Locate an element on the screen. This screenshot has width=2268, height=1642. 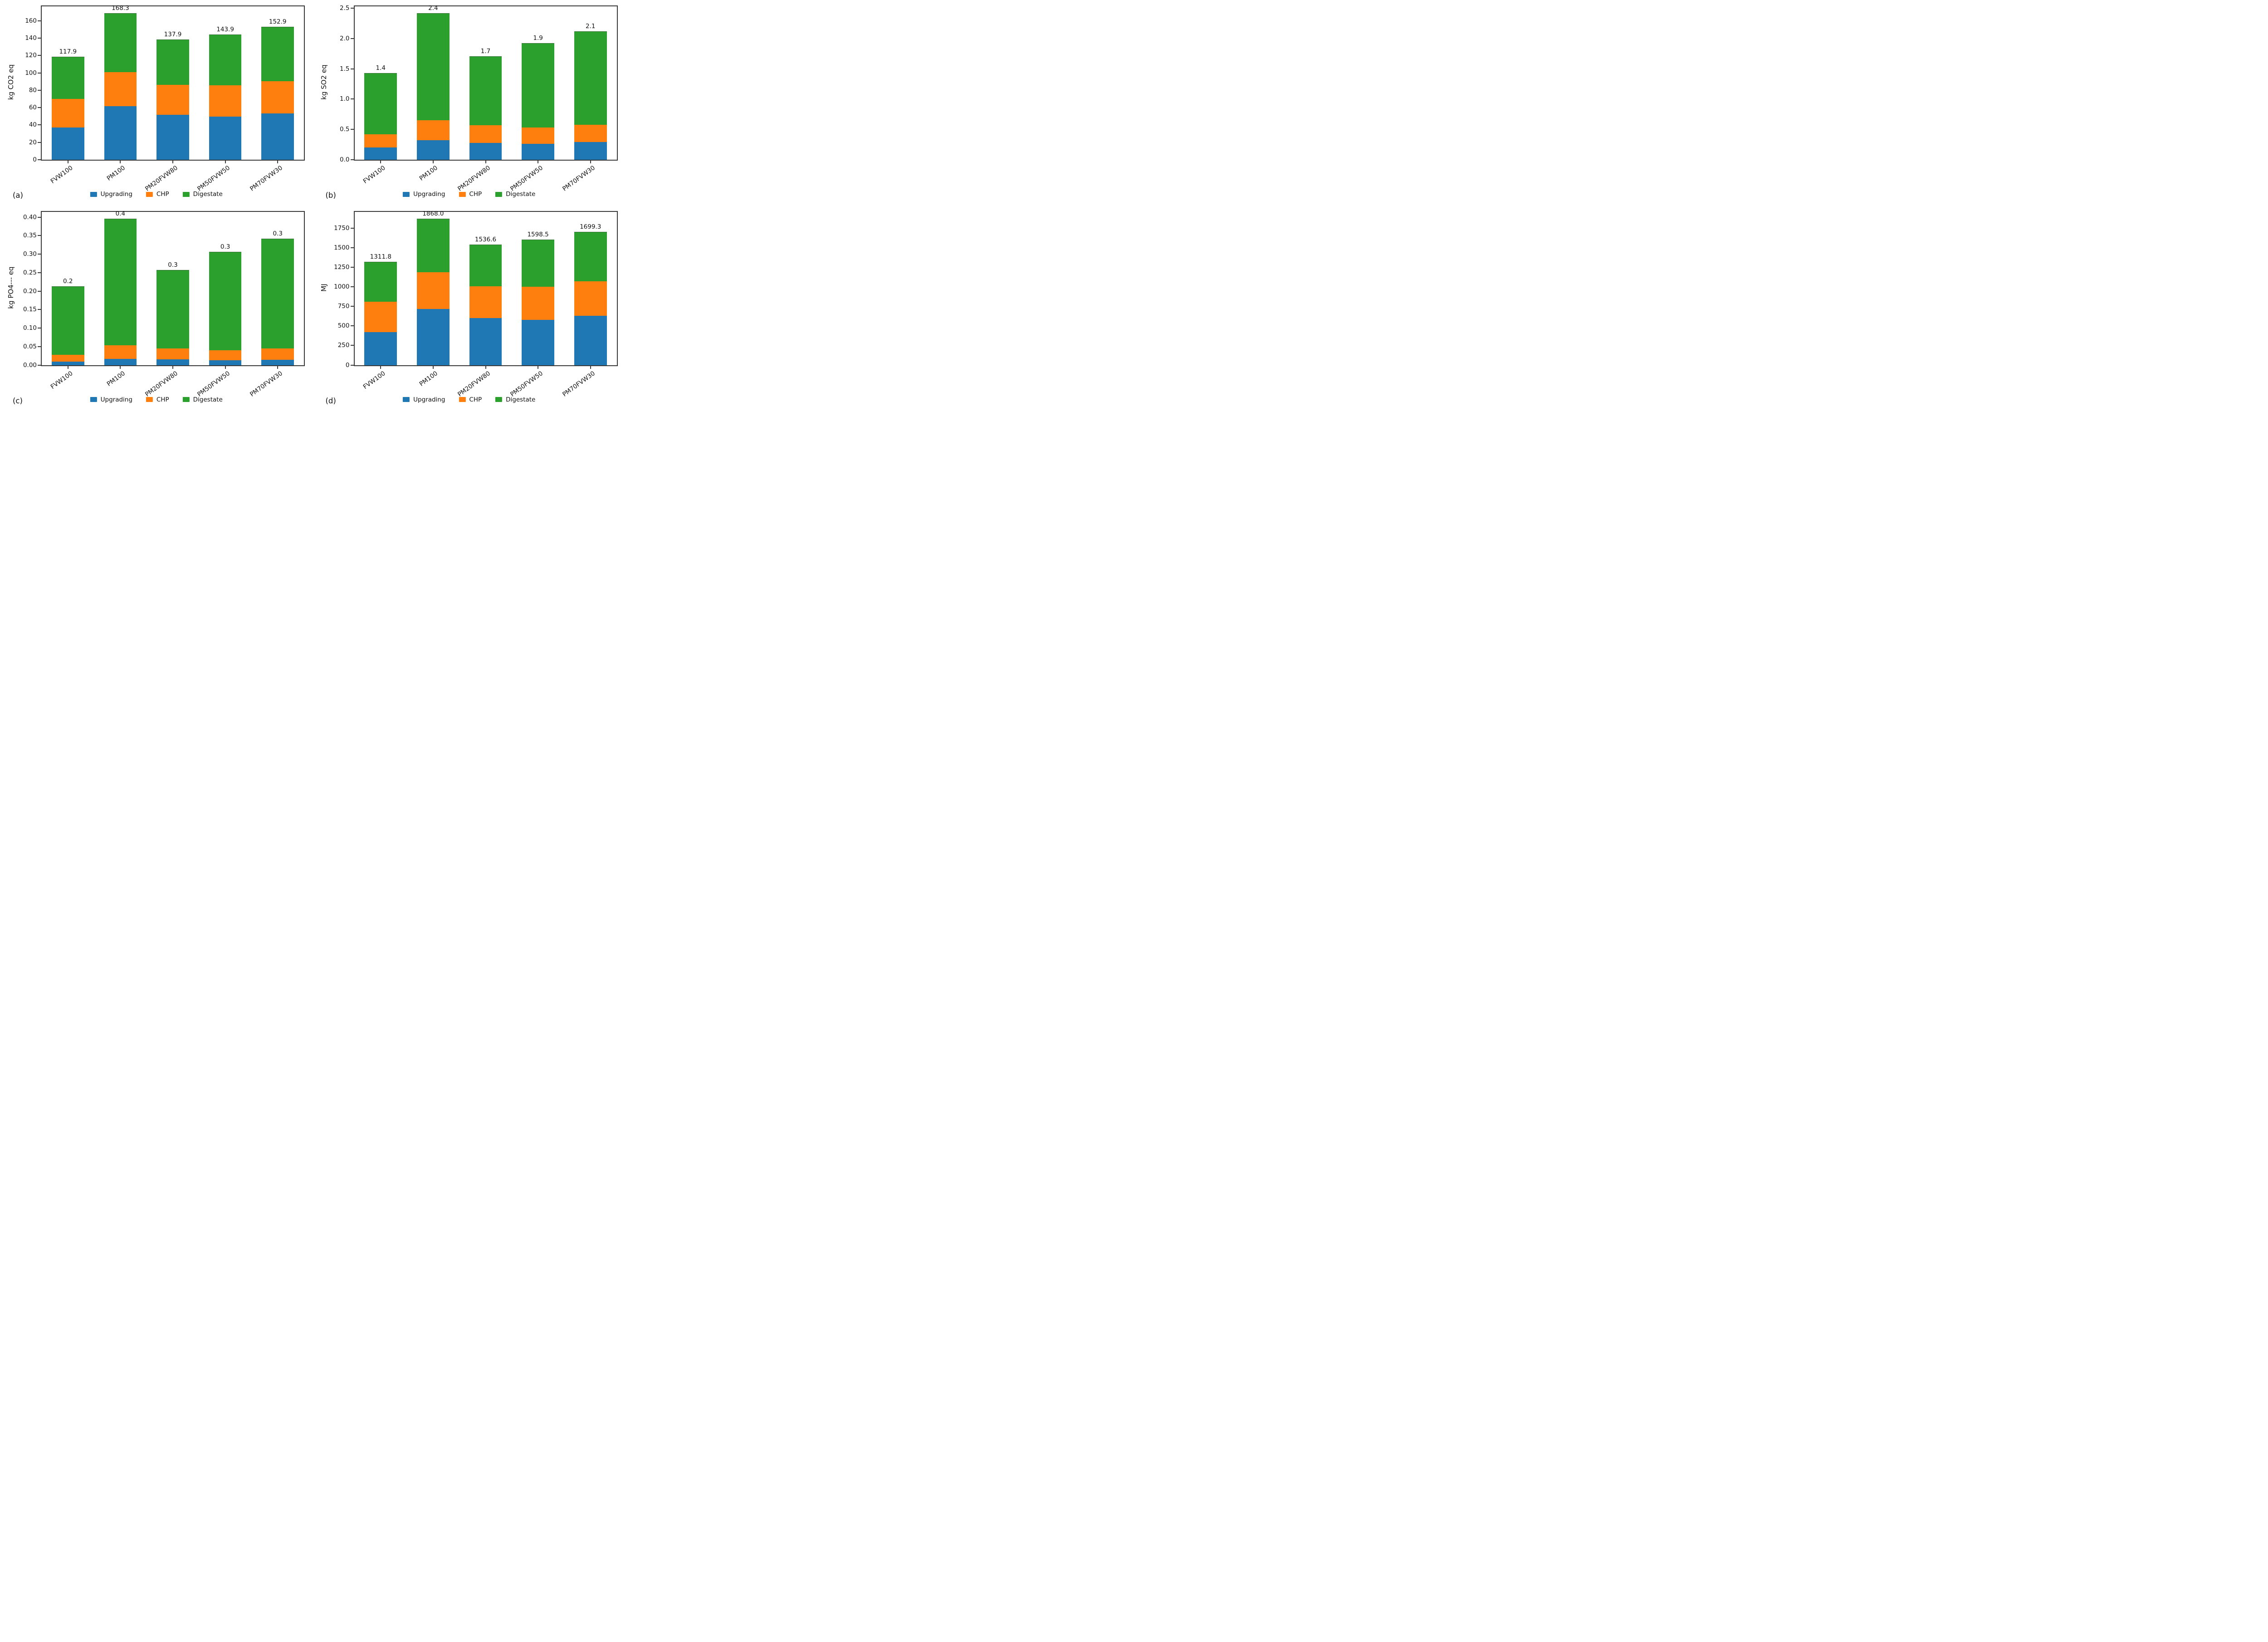
legend-item: CHP is located at coordinates (157, 400).